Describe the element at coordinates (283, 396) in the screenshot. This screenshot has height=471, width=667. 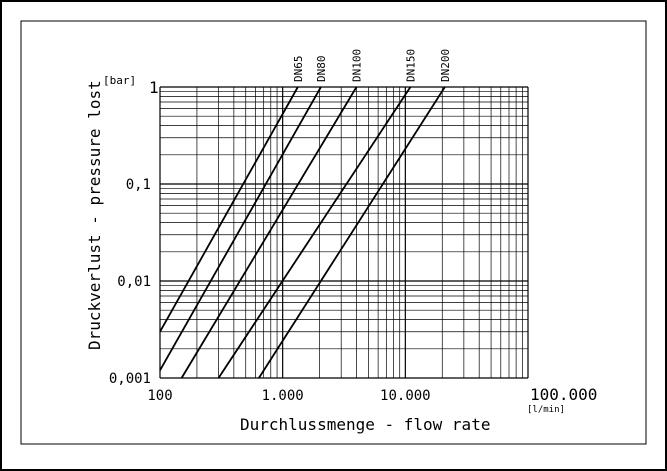
I see `x-tick-label: 1.000` at that location.